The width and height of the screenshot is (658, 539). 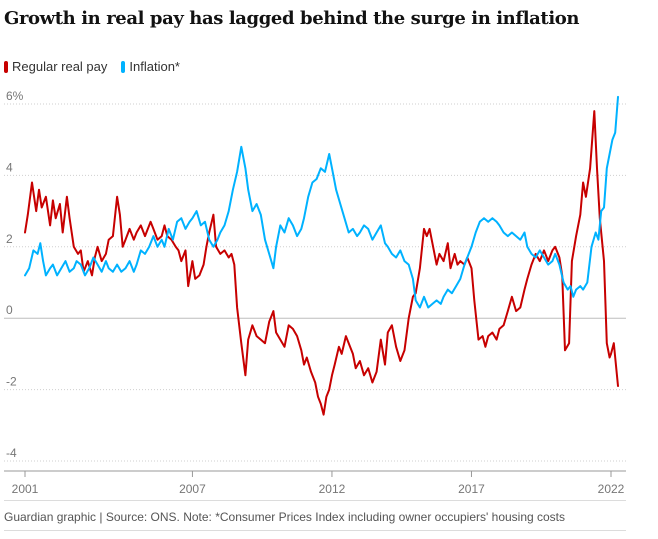 I want to click on y-tick-label: 4, so click(x=9, y=167).